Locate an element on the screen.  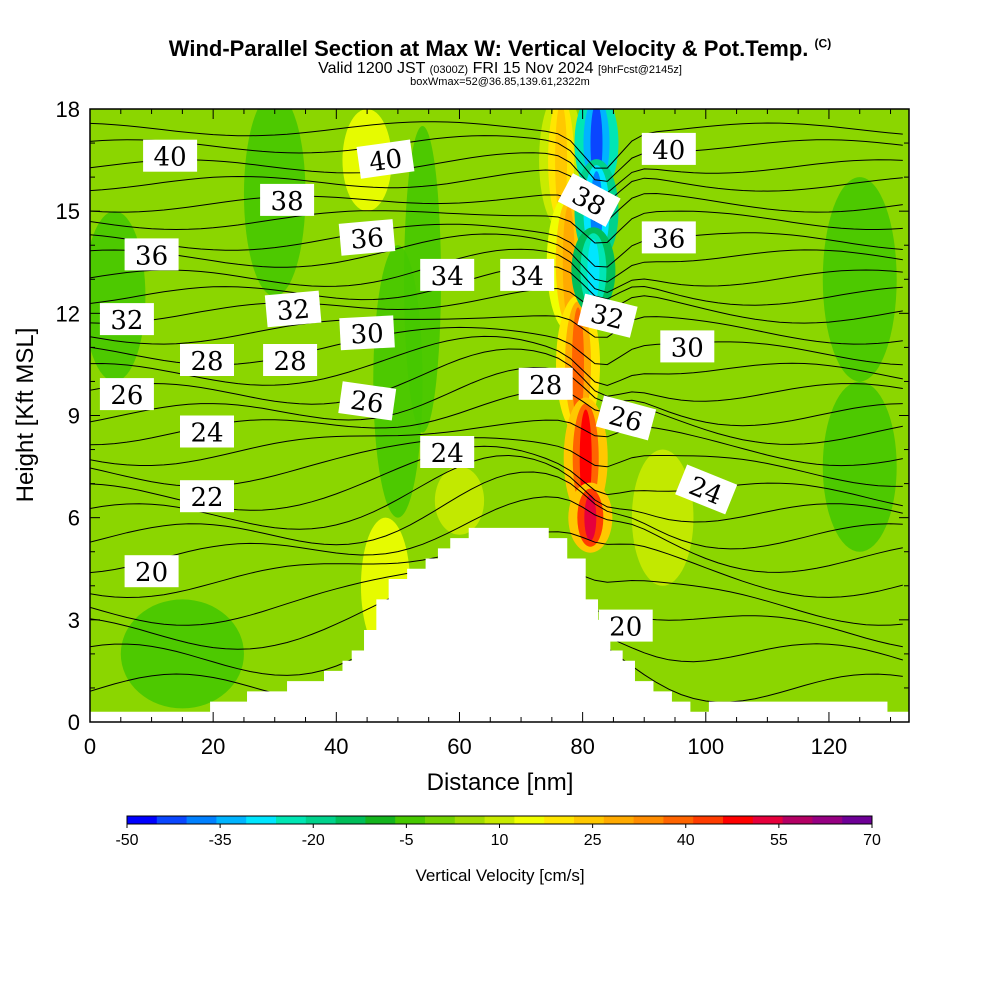
contour-label-text: 22 is located at coordinates (206, 498).